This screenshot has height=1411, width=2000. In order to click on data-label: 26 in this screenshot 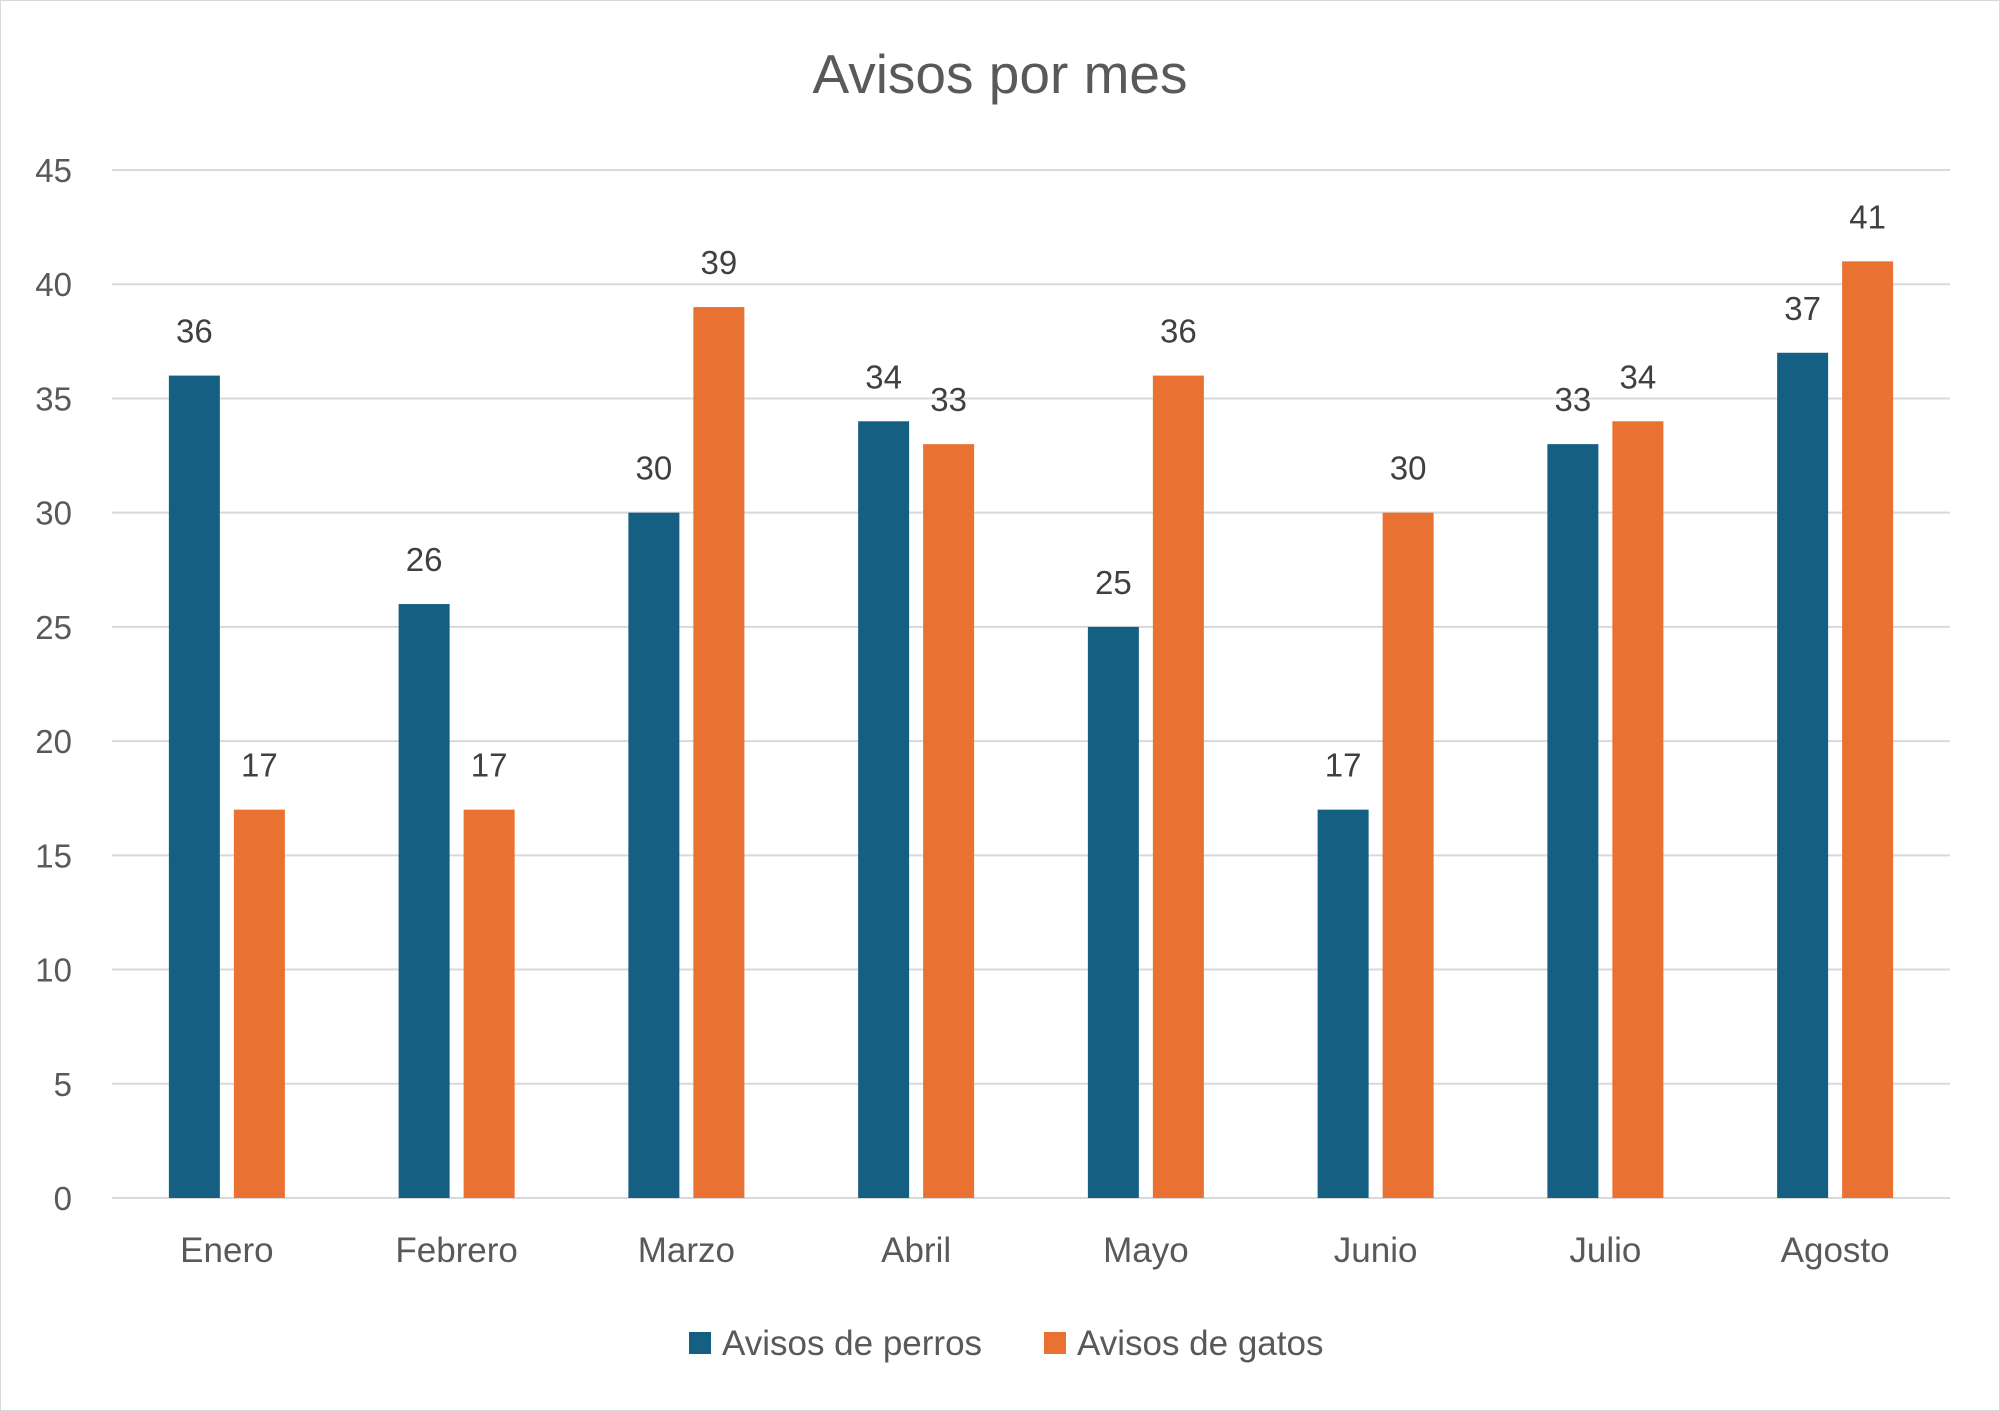, I will do `click(424, 559)`.